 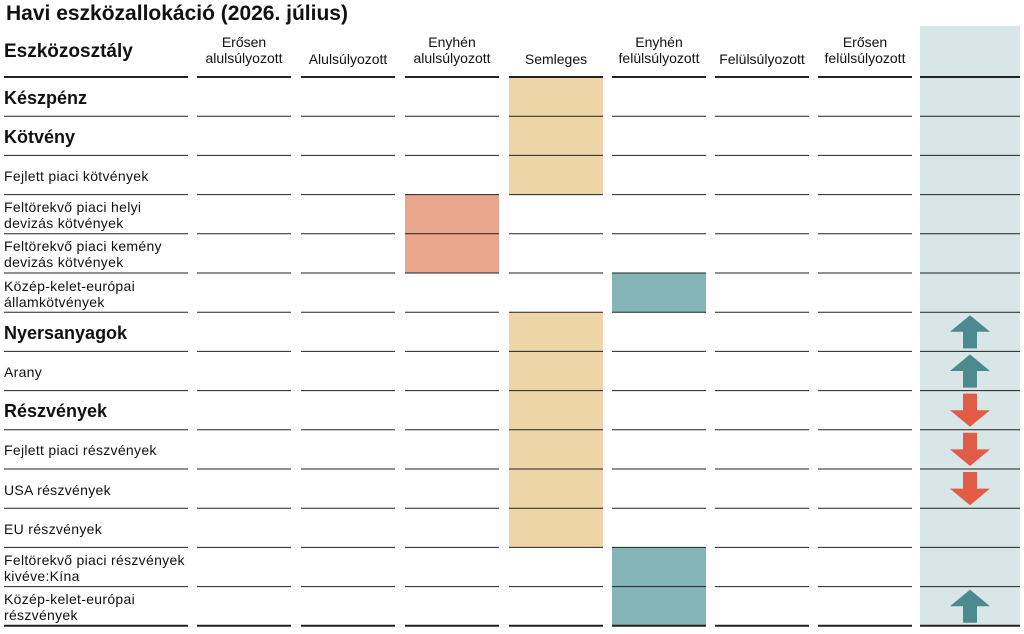 I want to click on subcategory-label: Fejlett piaci kötvények, so click(x=76, y=176).